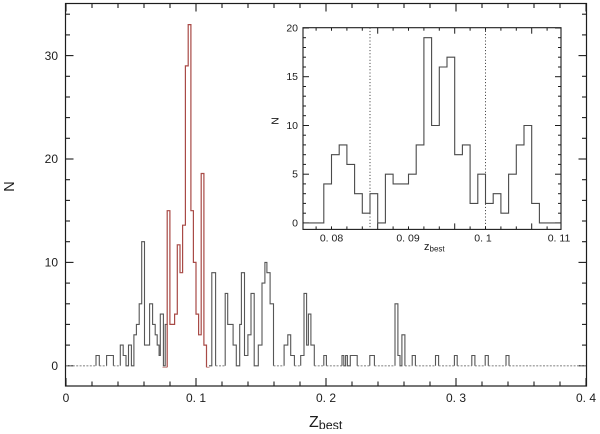 The width and height of the screenshot is (600, 434). I want to click on svg-text: 0. 09, so click(408, 239).